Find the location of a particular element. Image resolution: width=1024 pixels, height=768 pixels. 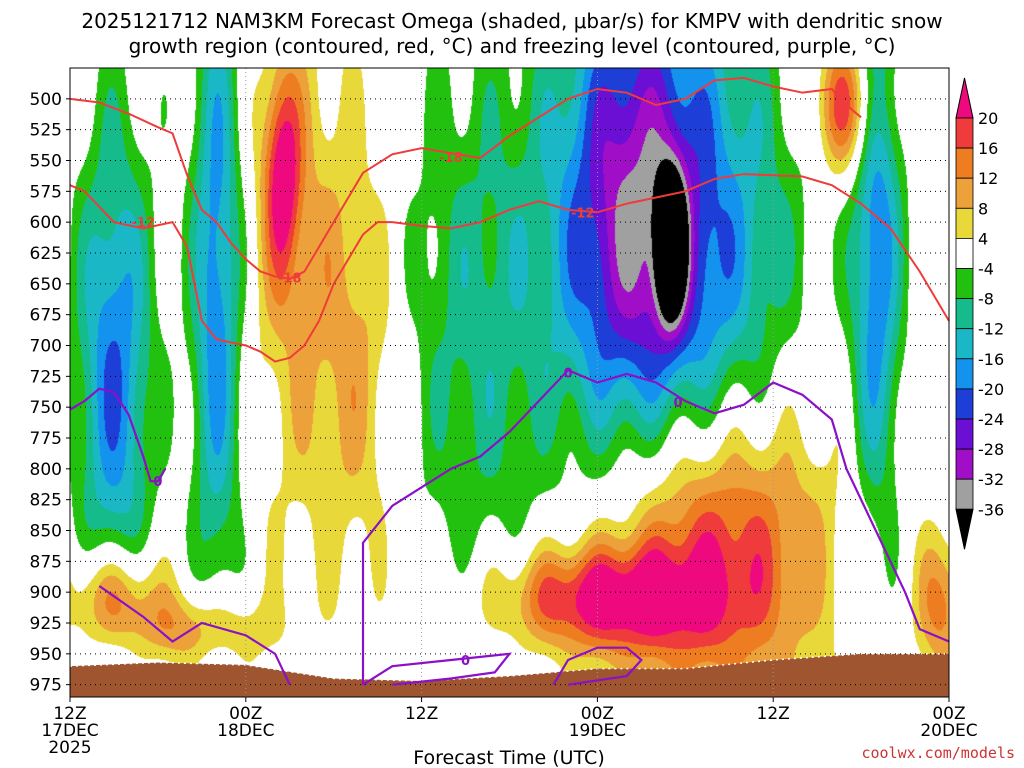

x-tick-label: 18DEC is located at coordinates (245, 731).